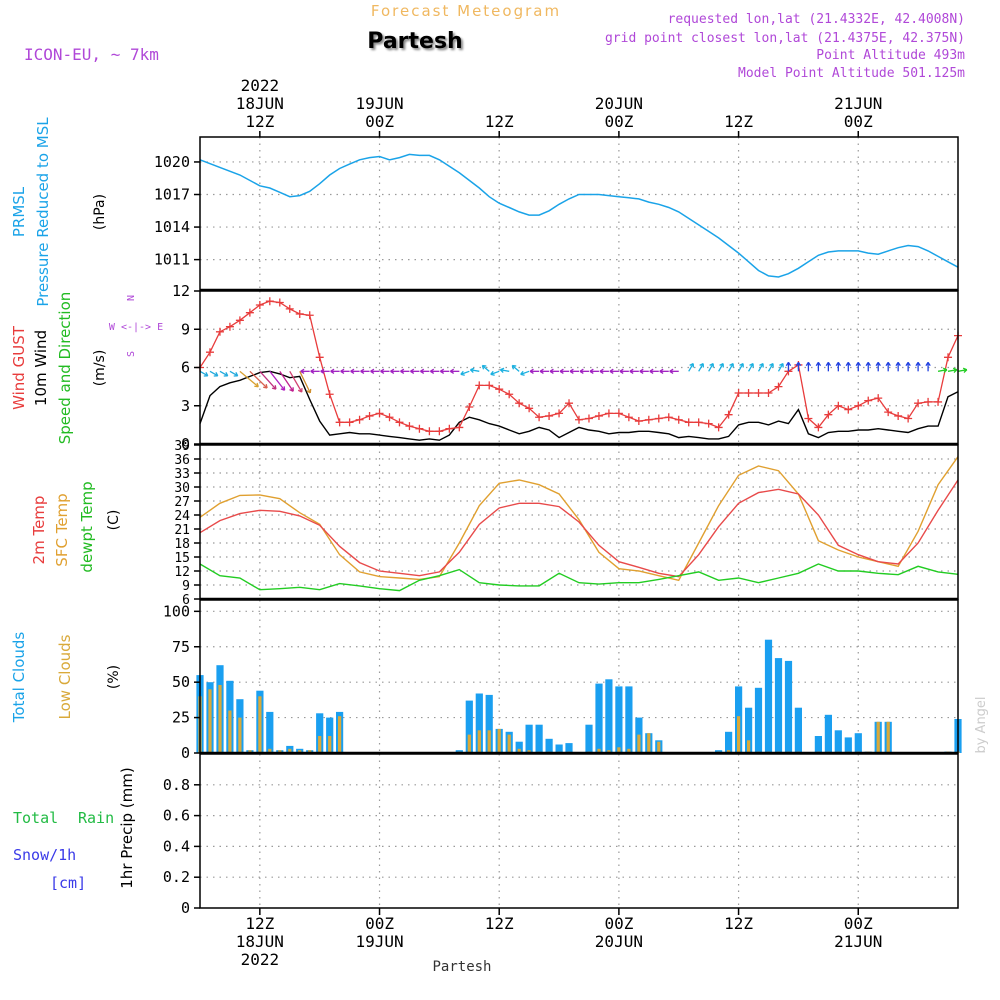 This screenshot has height=1000, width=1000. What do you see at coordinates (74, 829) in the screenshot?
I see `precip-panel-labels: Total Rain Snow/1h [cm] 1hr Precip (mm)` at bounding box center [74, 829].